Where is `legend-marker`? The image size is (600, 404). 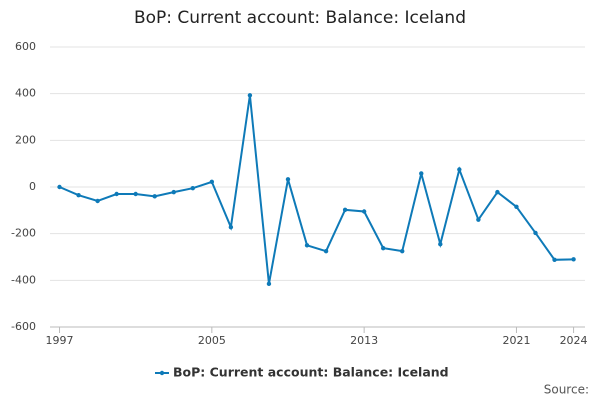
legend-marker is located at coordinates (162, 373).